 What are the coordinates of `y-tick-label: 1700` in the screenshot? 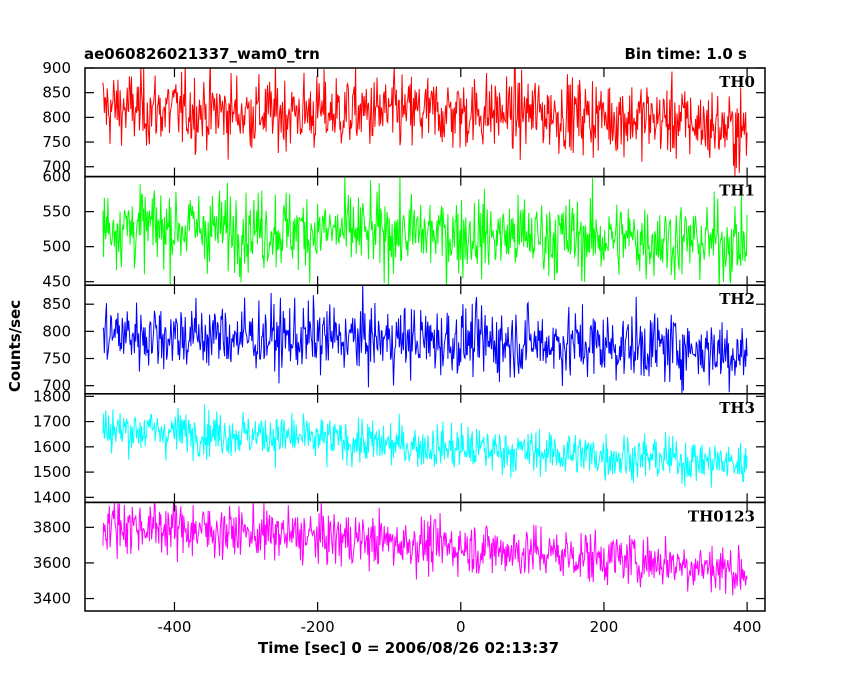 It's located at (52, 422).